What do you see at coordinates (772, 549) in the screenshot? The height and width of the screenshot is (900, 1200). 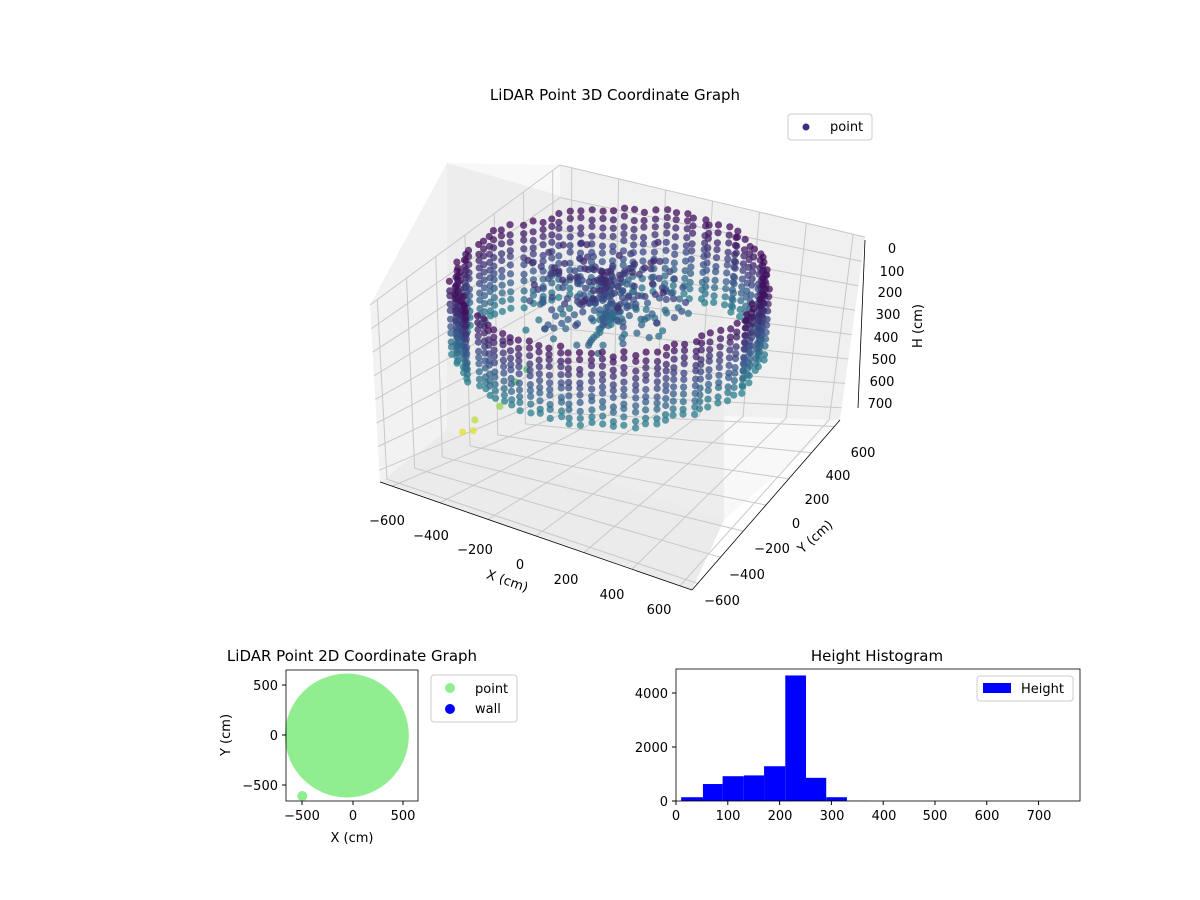 I see `y-tick-label: −200` at bounding box center [772, 549].